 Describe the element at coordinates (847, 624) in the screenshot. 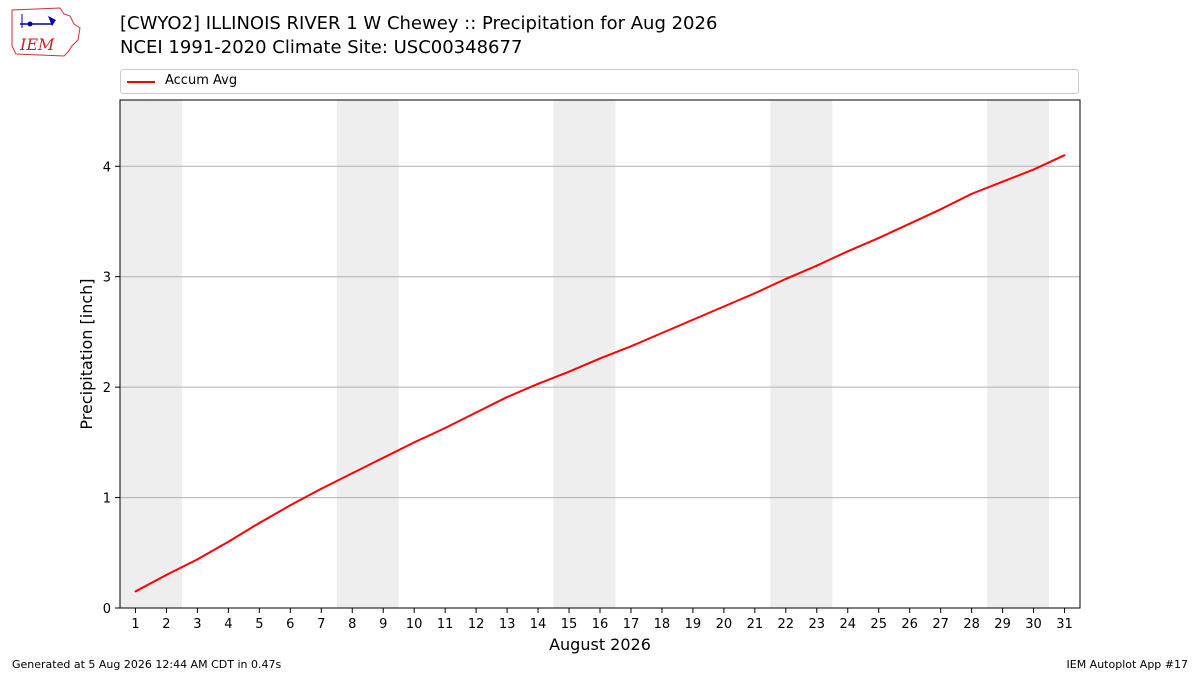

I see `x-tick-label: 24` at that location.